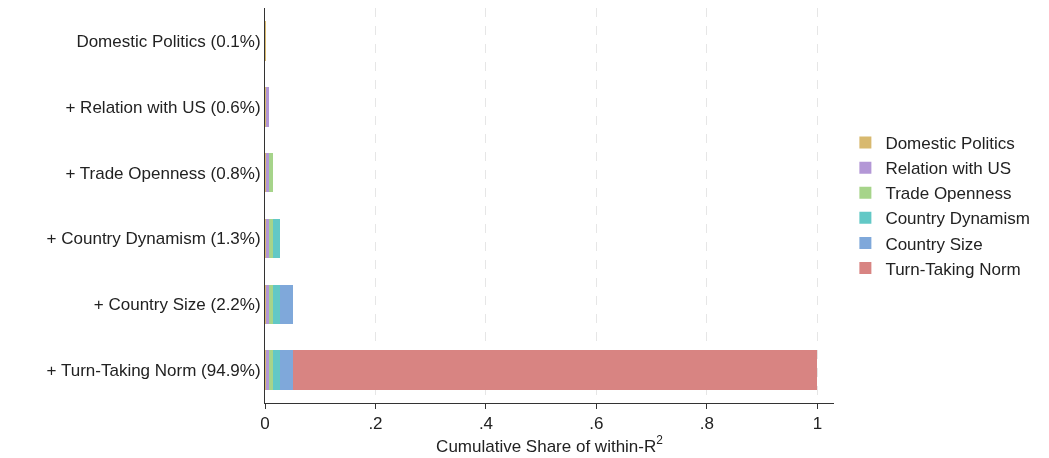 This screenshot has width=1049, height=458. What do you see at coordinates (153, 371) in the screenshot?
I see `y-tick-label: + Turn-Taking Norm (94.9%)` at bounding box center [153, 371].